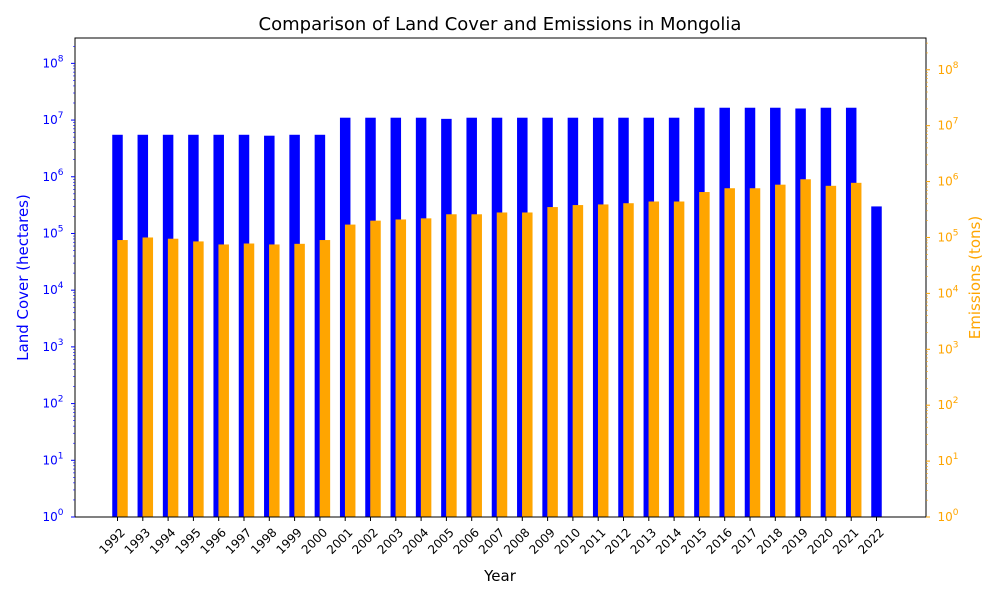  I want to click on left-tick-label-1e3: 10³, so click(52, 346).